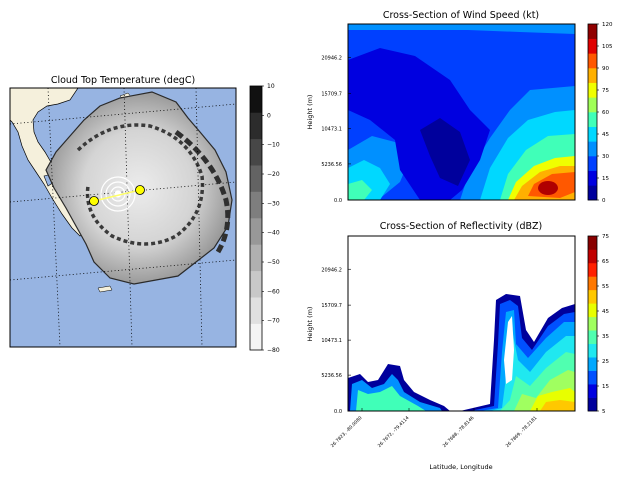 The height and width of the screenshot is (480, 625). Describe the element at coordinates (310, 324) in the screenshot. I see `refl-ylabel: Height (m)` at that location.